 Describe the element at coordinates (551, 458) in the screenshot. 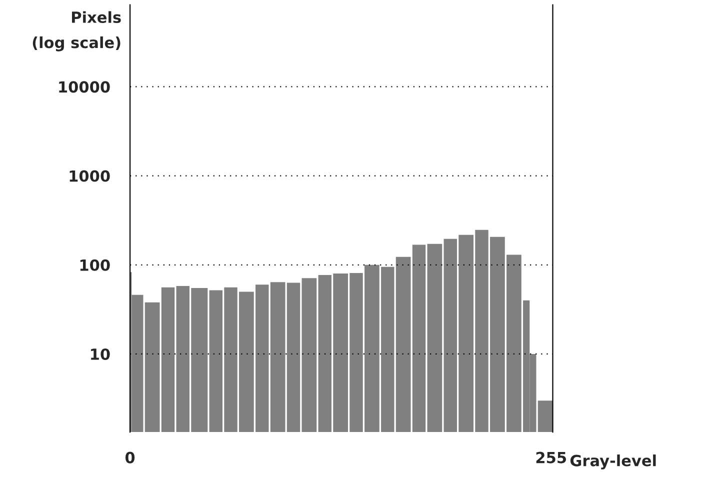

I see `x-tick-label: 255` at that location.